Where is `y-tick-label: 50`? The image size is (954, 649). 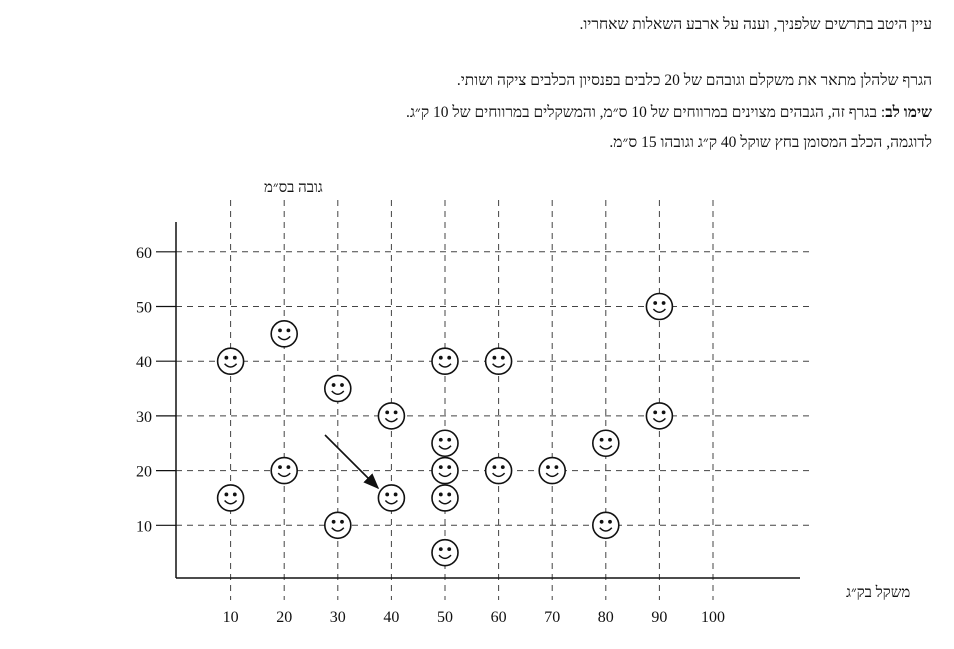
y-tick-label: 50 is located at coordinates (144, 308).